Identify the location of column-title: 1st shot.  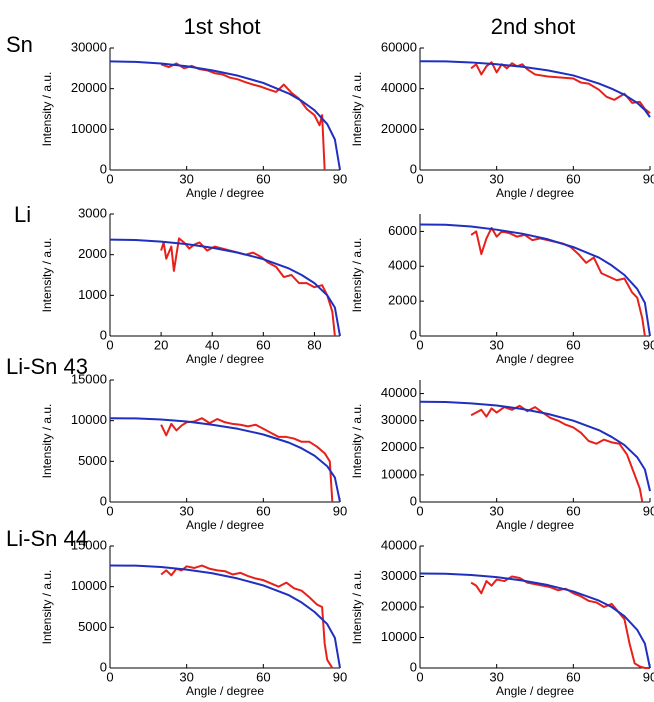
(221, 26).